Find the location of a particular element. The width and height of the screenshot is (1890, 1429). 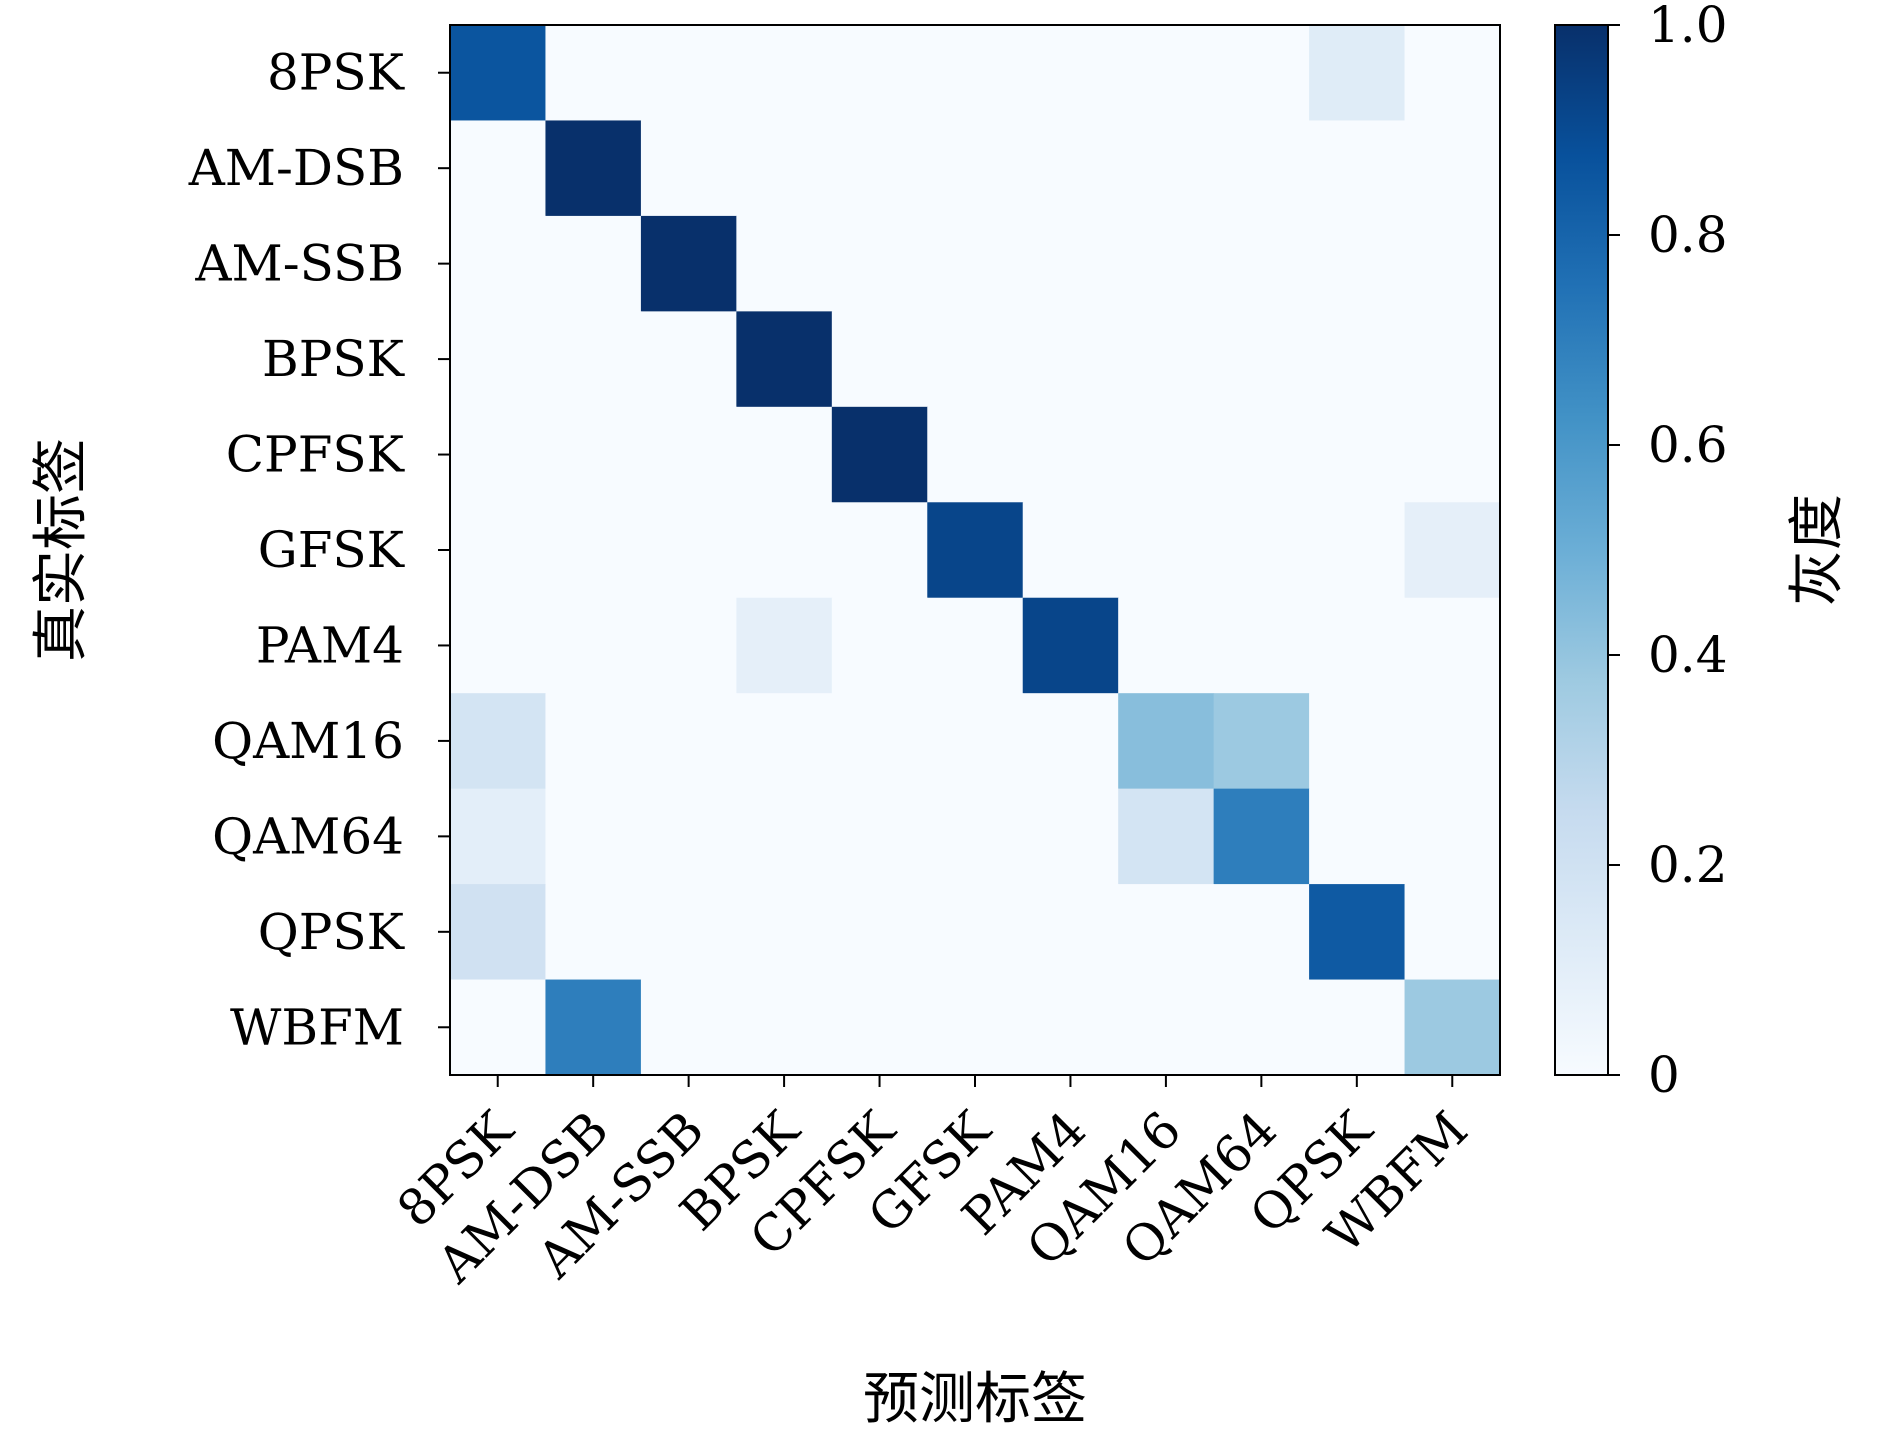

y-tick-label: AM-DSB is located at coordinates (296, 168).